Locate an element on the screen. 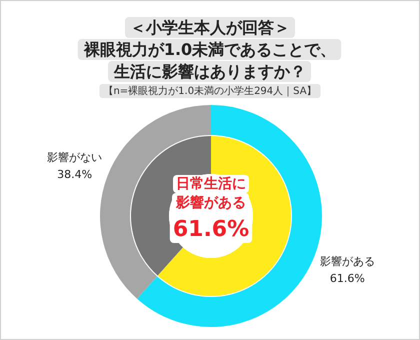  slice-label: 影響がある is located at coordinates (347, 261).